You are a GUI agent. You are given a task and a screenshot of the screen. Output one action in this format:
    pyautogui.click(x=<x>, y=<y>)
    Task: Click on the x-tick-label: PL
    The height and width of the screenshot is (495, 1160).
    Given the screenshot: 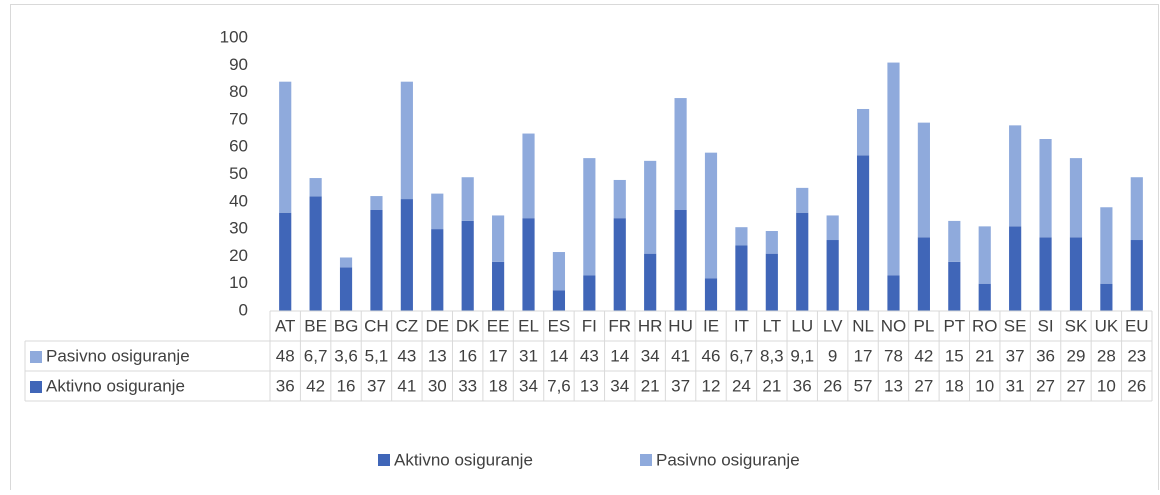 What is the action you would take?
    pyautogui.click(x=923, y=325)
    